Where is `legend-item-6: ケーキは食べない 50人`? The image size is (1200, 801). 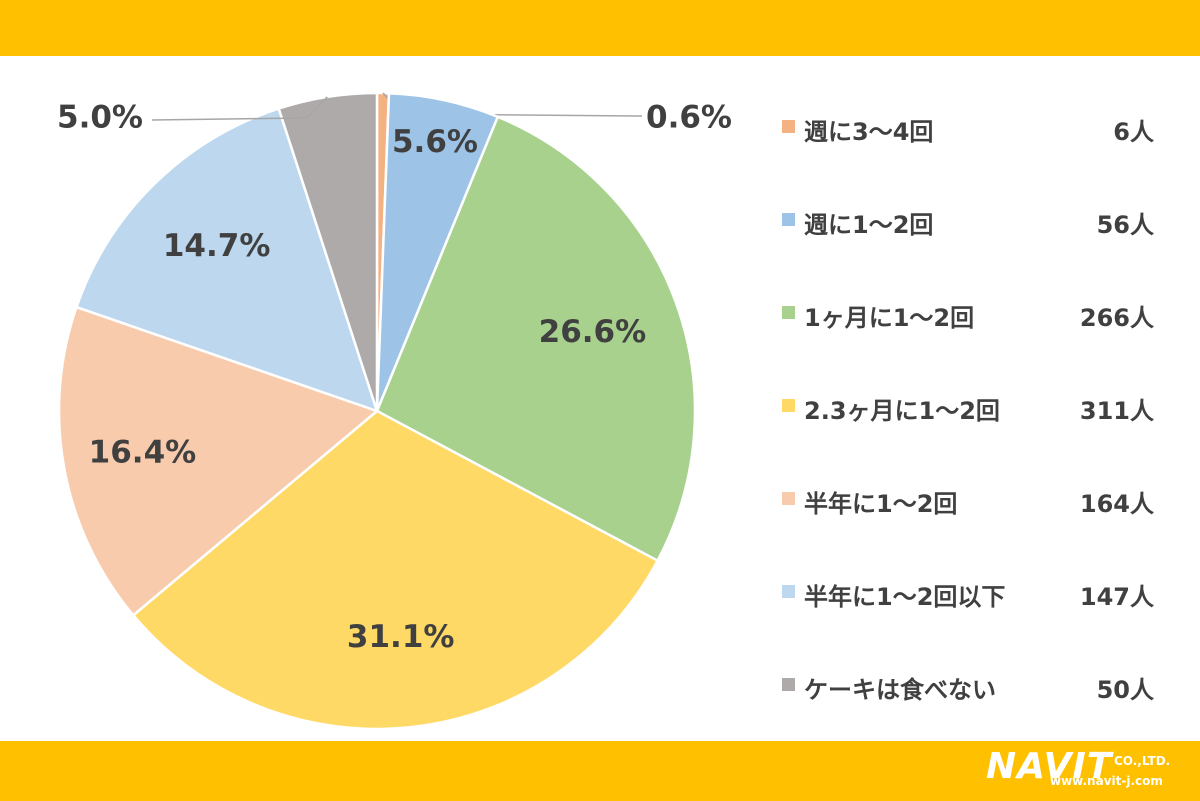 legend-item-6: ケーキは食べない 50人 is located at coordinates (960, 684).